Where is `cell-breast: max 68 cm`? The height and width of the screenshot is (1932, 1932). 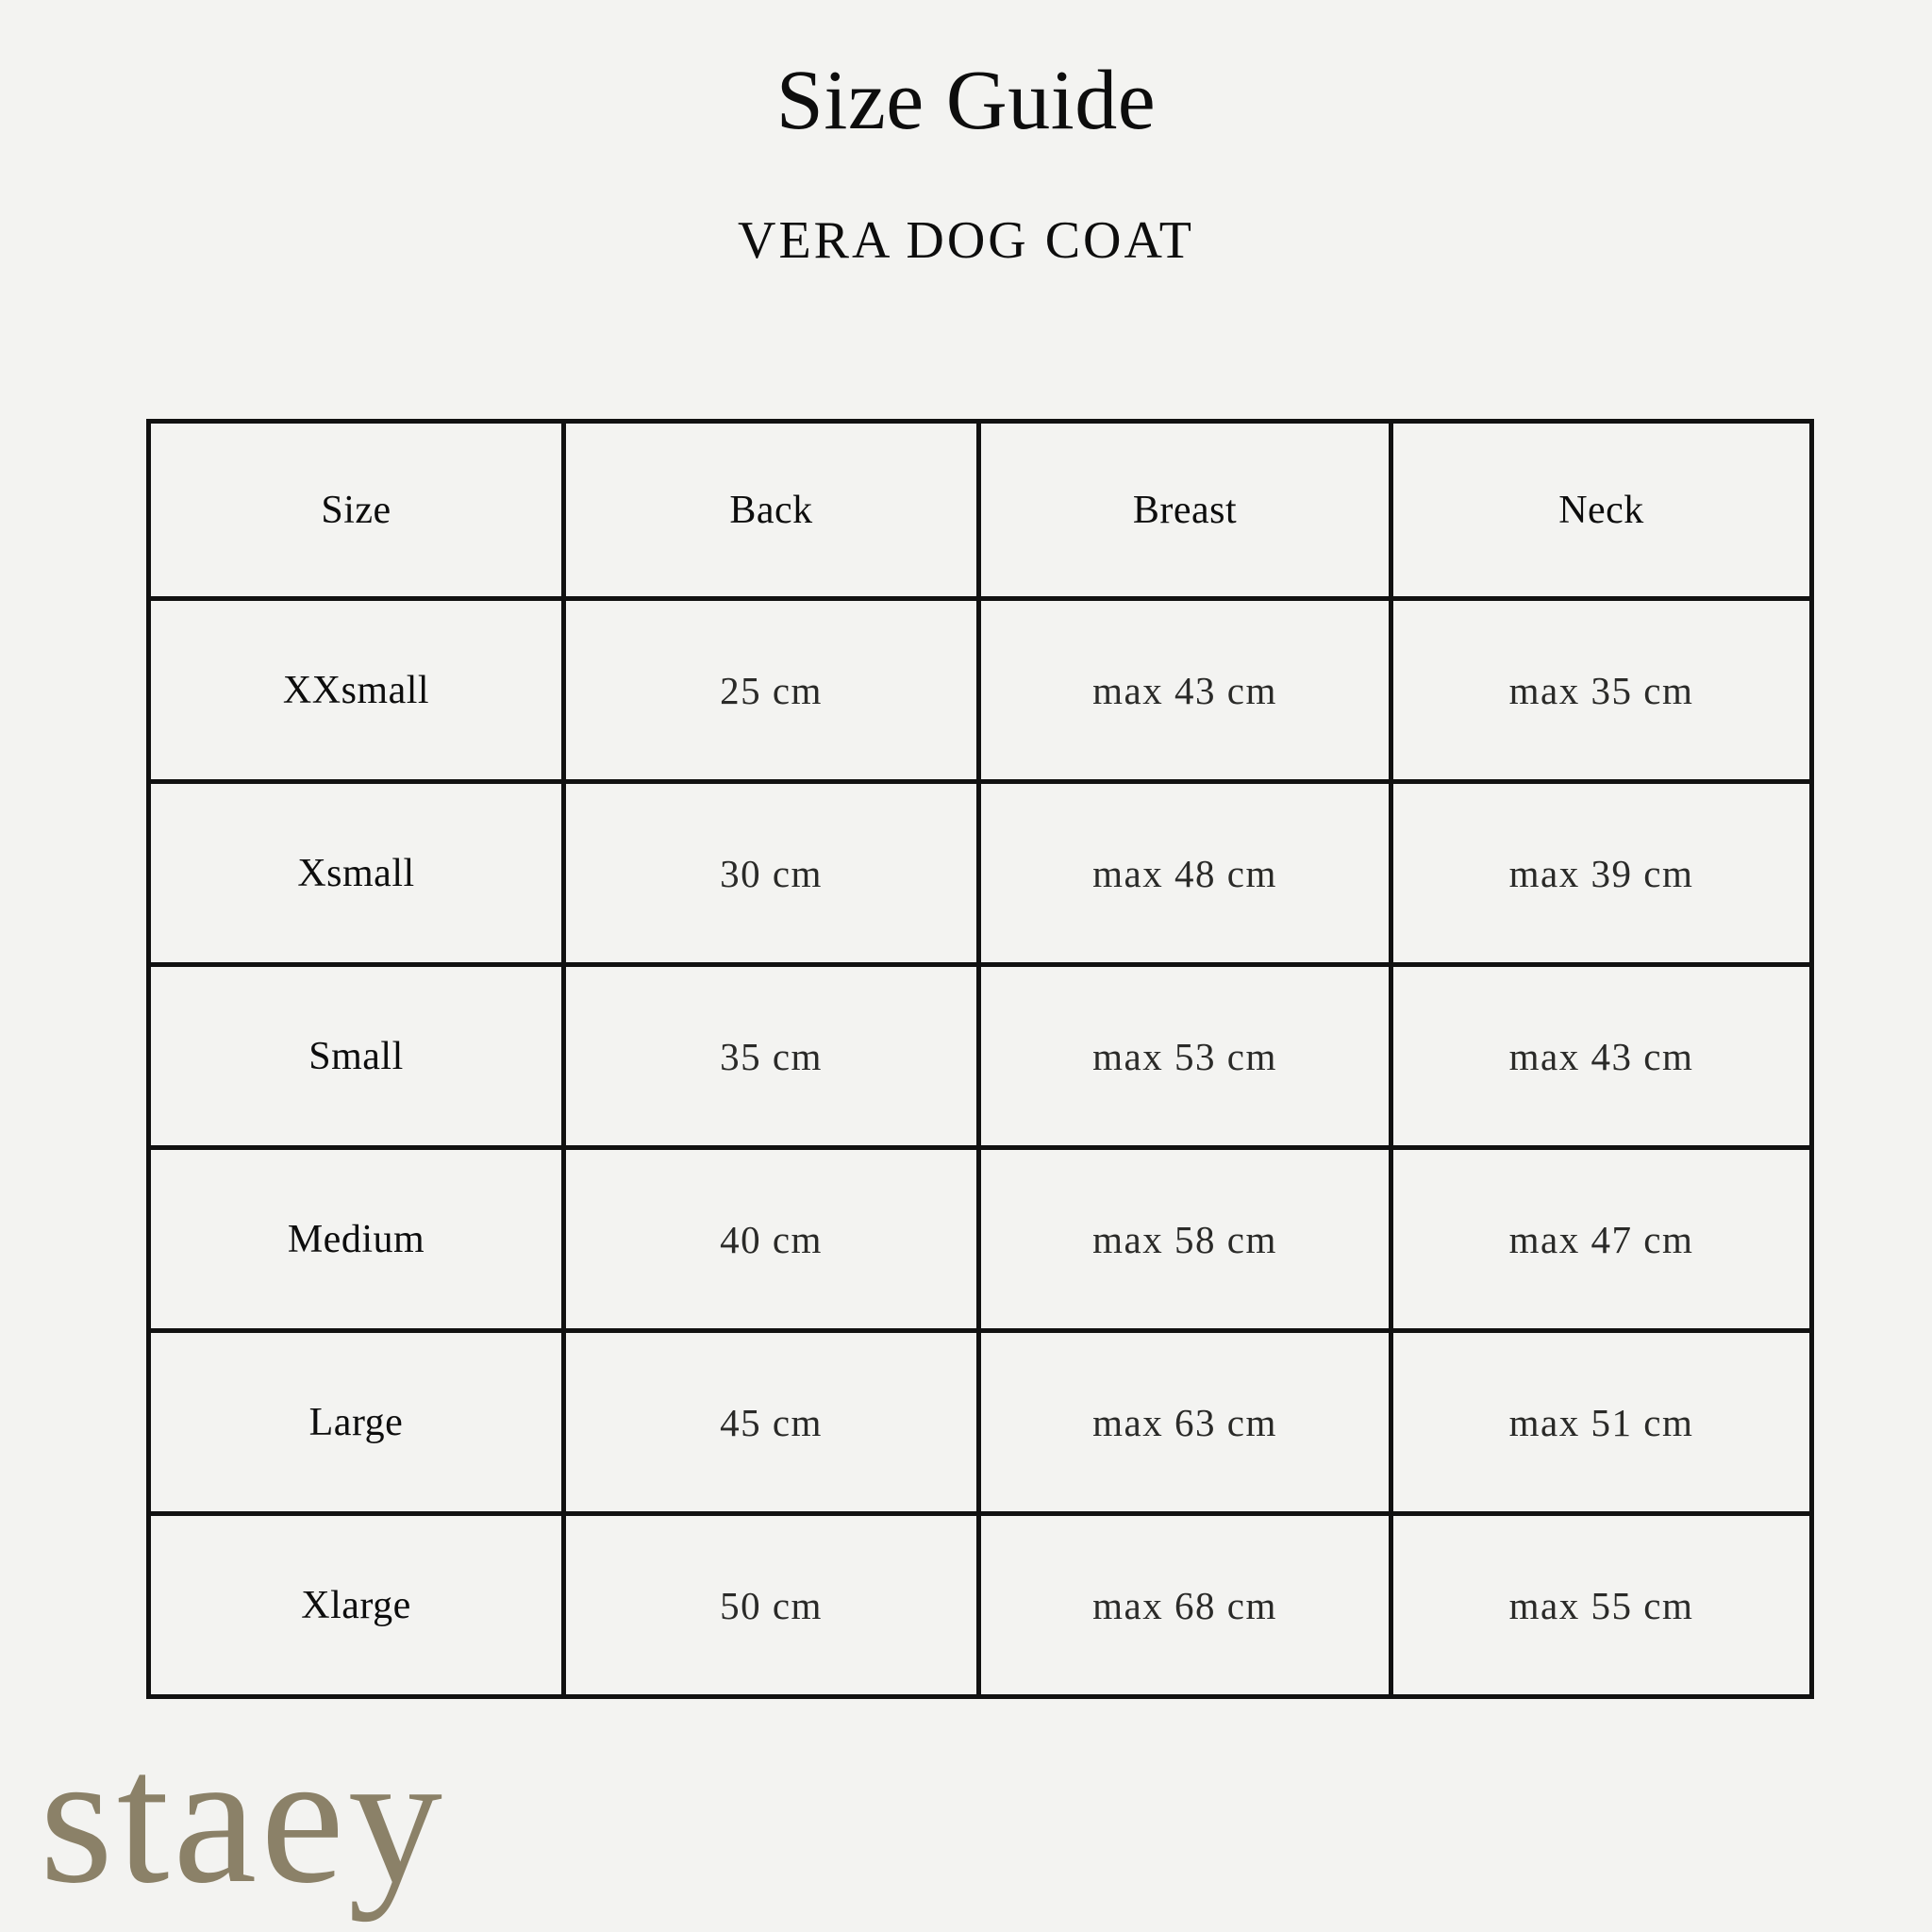 cell-breast: max 68 cm is located at coordinates (1184, 1605).